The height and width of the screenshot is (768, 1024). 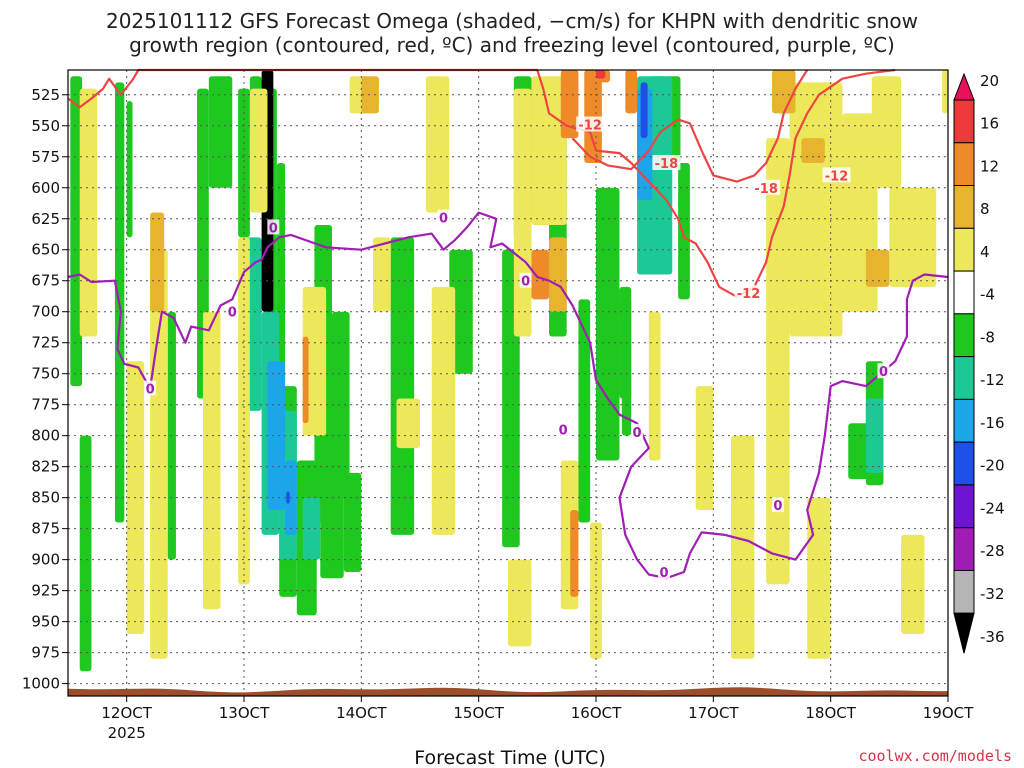 What do you see at coordinates (766, 189) in the screenshot?
I see `contour-label-14: -18` at bounding box center [766, 189].